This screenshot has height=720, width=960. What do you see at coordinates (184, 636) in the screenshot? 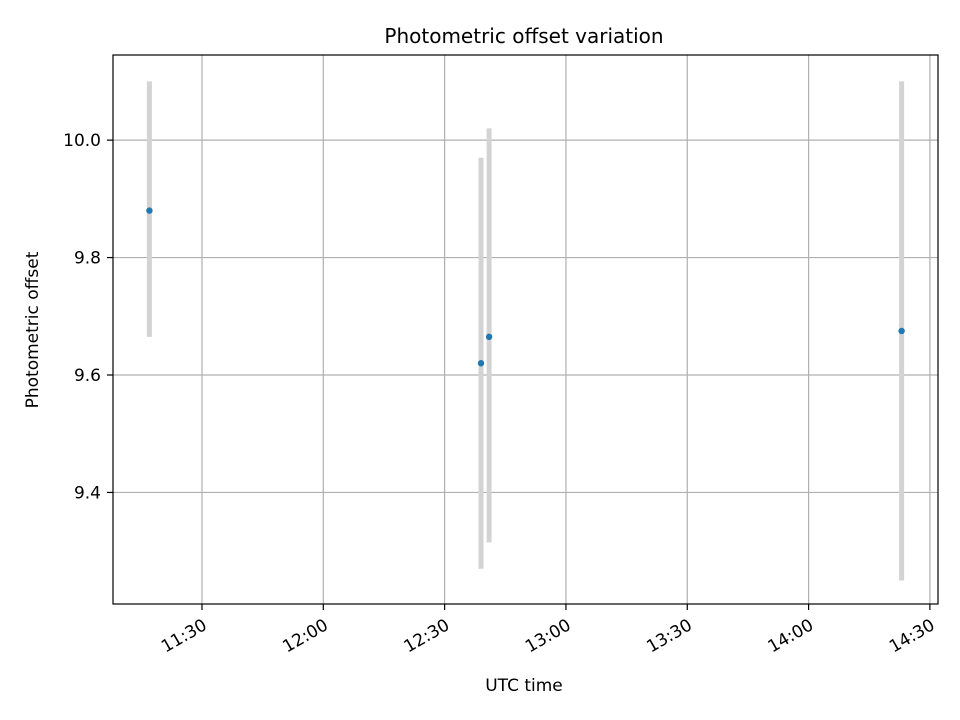
I see `x-tick-label: 11:30` at bounding box center [184, 636].